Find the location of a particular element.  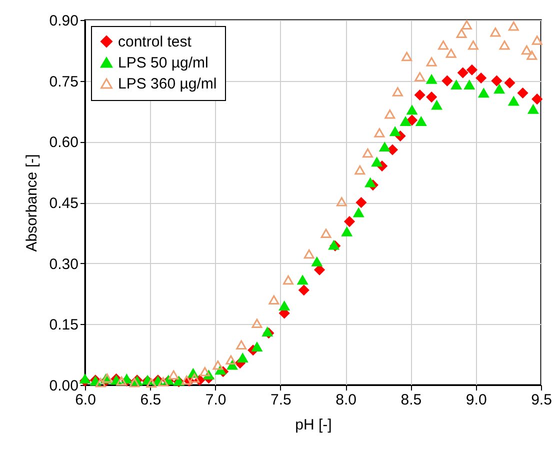

x-tick-label: 9.0 is located at coordinates (476, 400).